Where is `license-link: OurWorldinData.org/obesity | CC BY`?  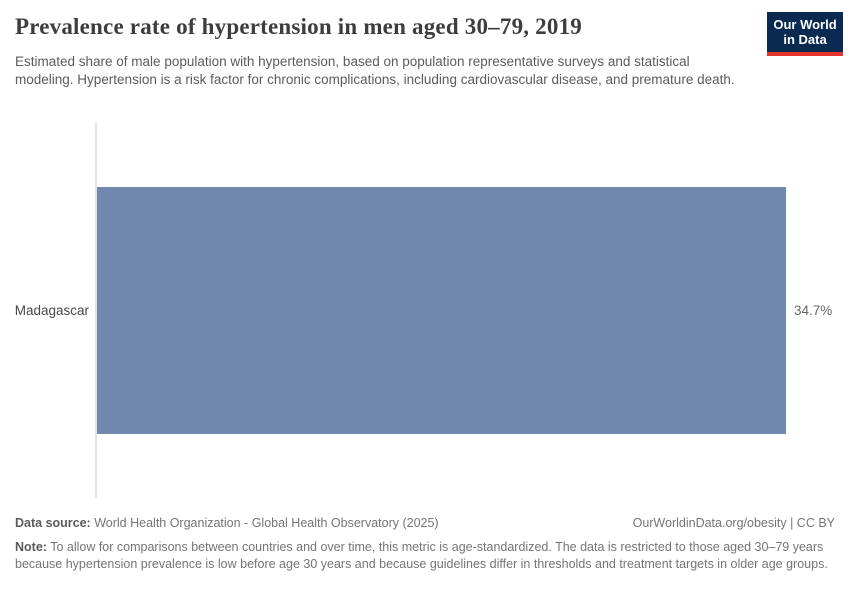 license-link: OurWorldinData.org/obesity | CC BY is located at coordinates (733, 523).